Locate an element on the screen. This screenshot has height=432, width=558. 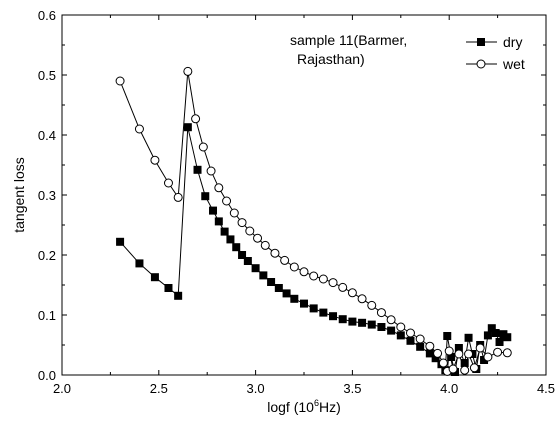
legend-dry-label: dry is located at coordinates (512, 42).